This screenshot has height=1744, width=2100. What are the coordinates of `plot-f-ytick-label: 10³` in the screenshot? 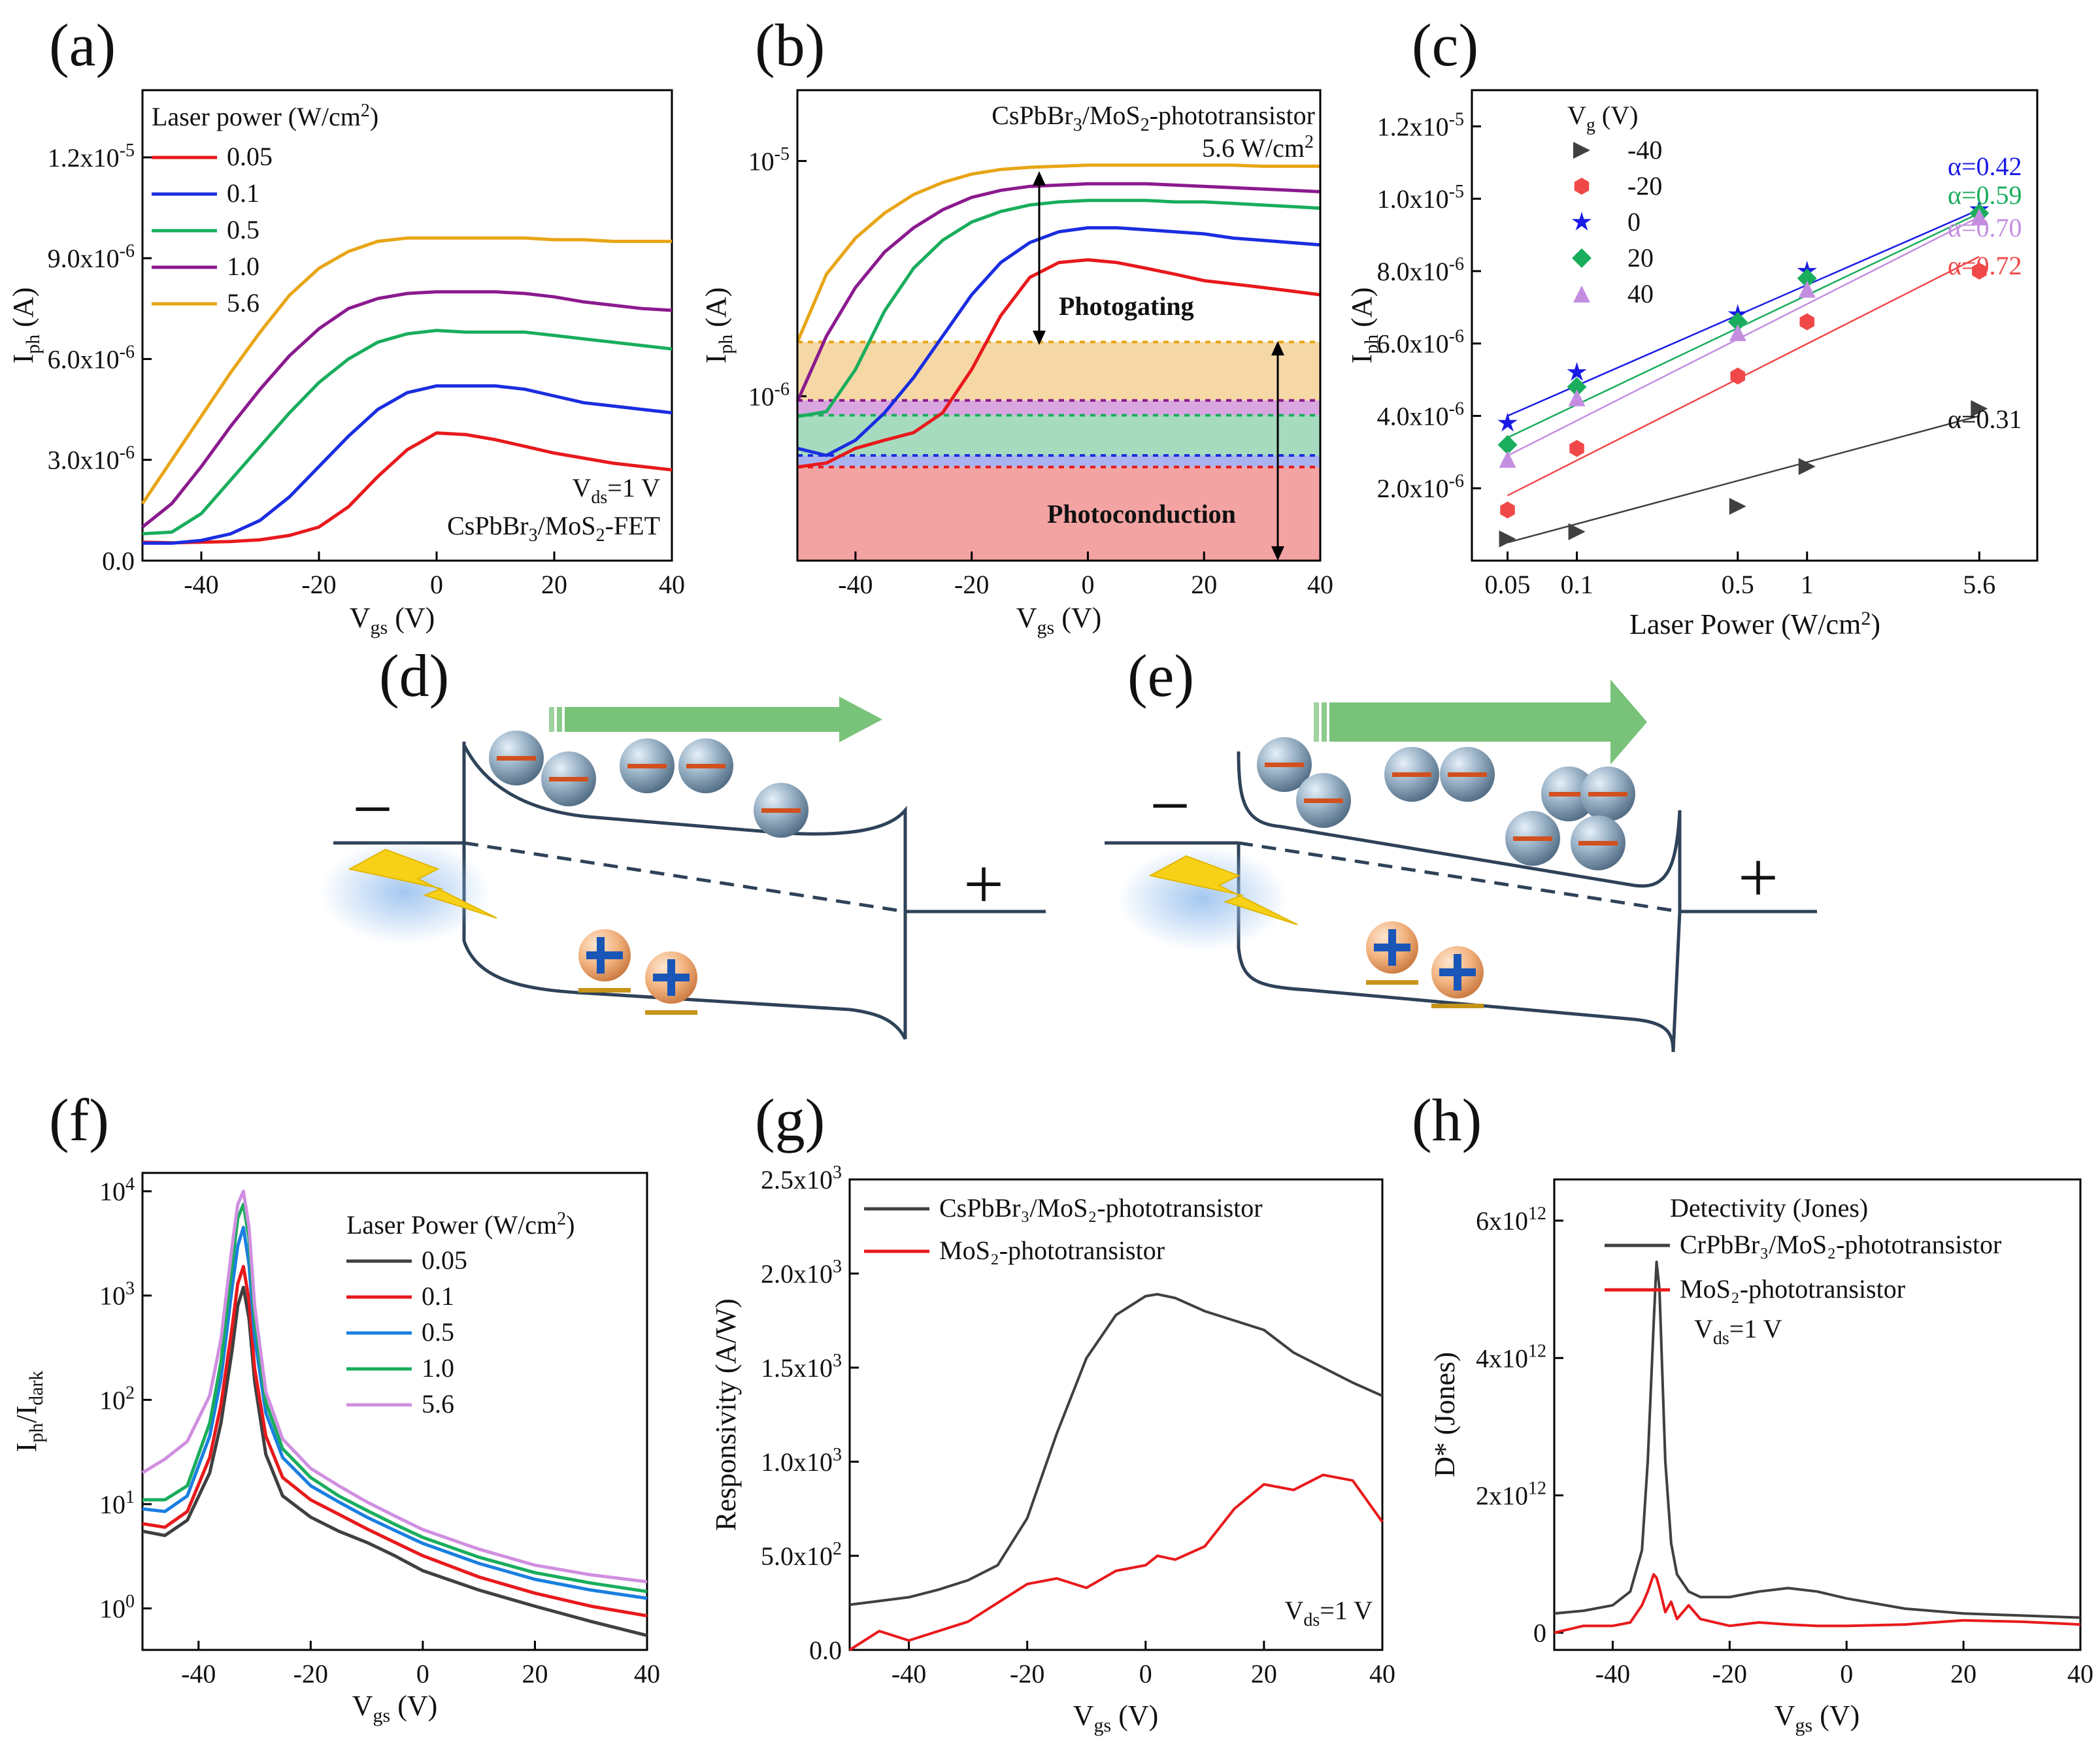 It's located at (117, 1295).